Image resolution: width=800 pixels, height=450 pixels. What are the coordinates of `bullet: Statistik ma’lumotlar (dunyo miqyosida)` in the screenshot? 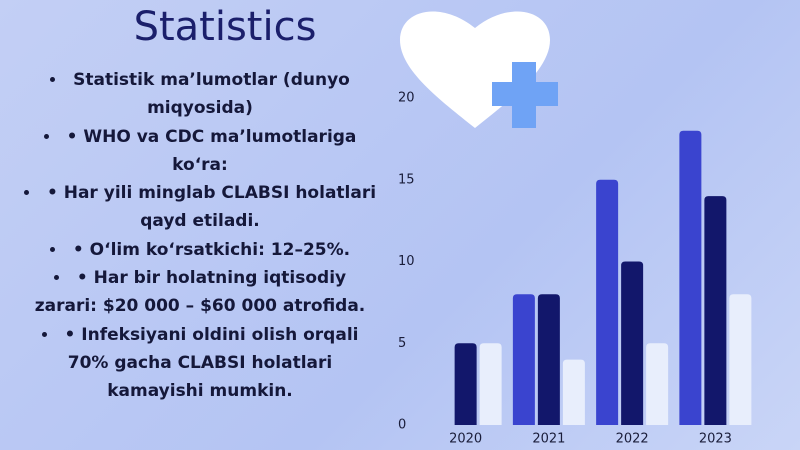 It's located at (200, 94).